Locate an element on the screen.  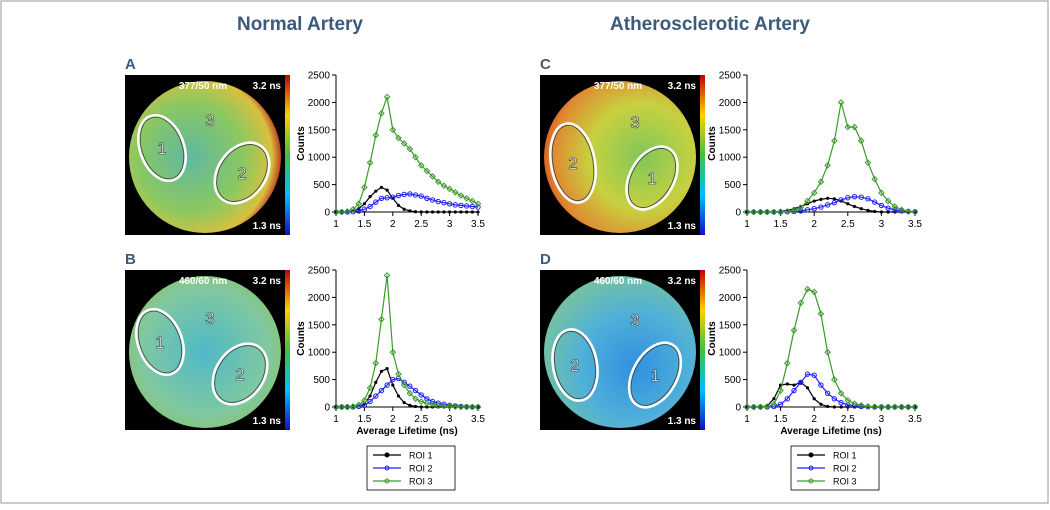
legend-label: ROI 2 is located at coordinates (845, 469).